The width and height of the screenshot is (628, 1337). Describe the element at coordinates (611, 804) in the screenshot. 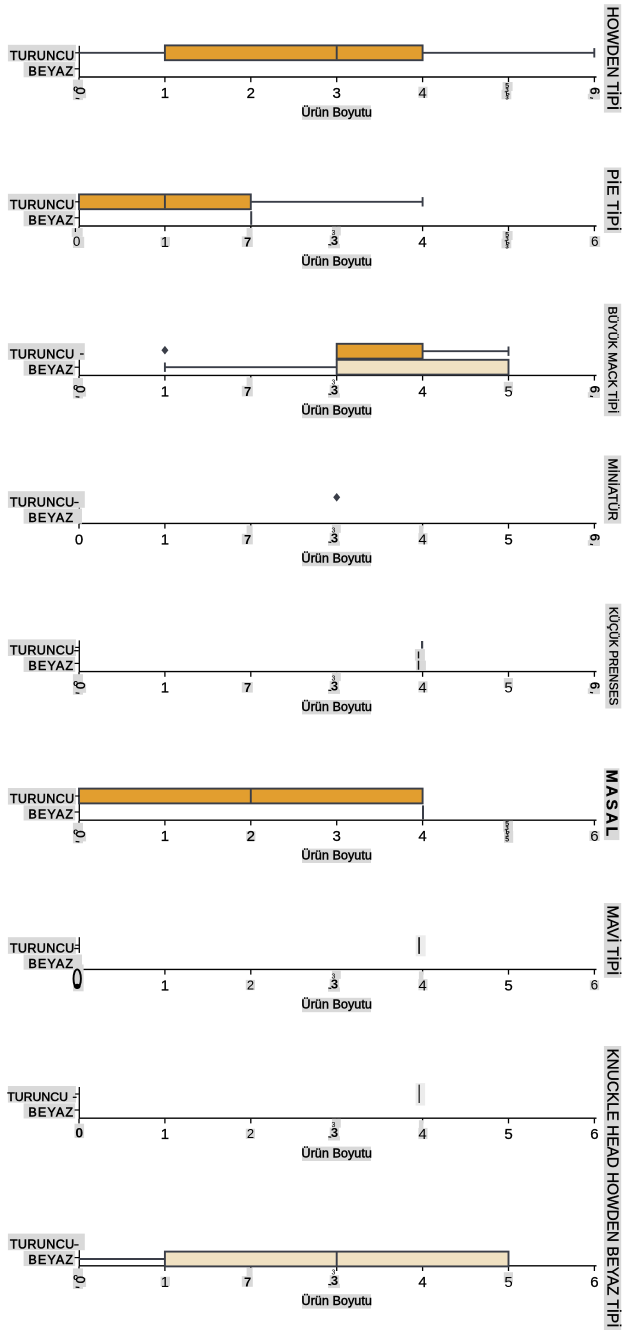

I see `svg-text: MASAL` at that location.